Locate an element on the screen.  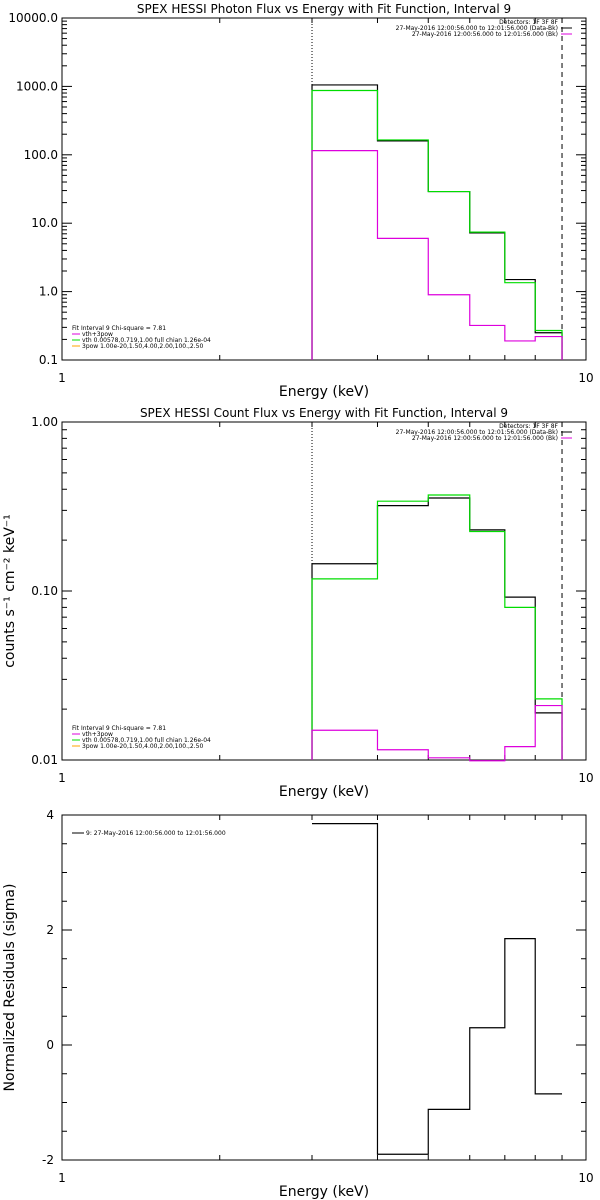
y-tick-label: 0.10 is located at coordinates (44, 591).